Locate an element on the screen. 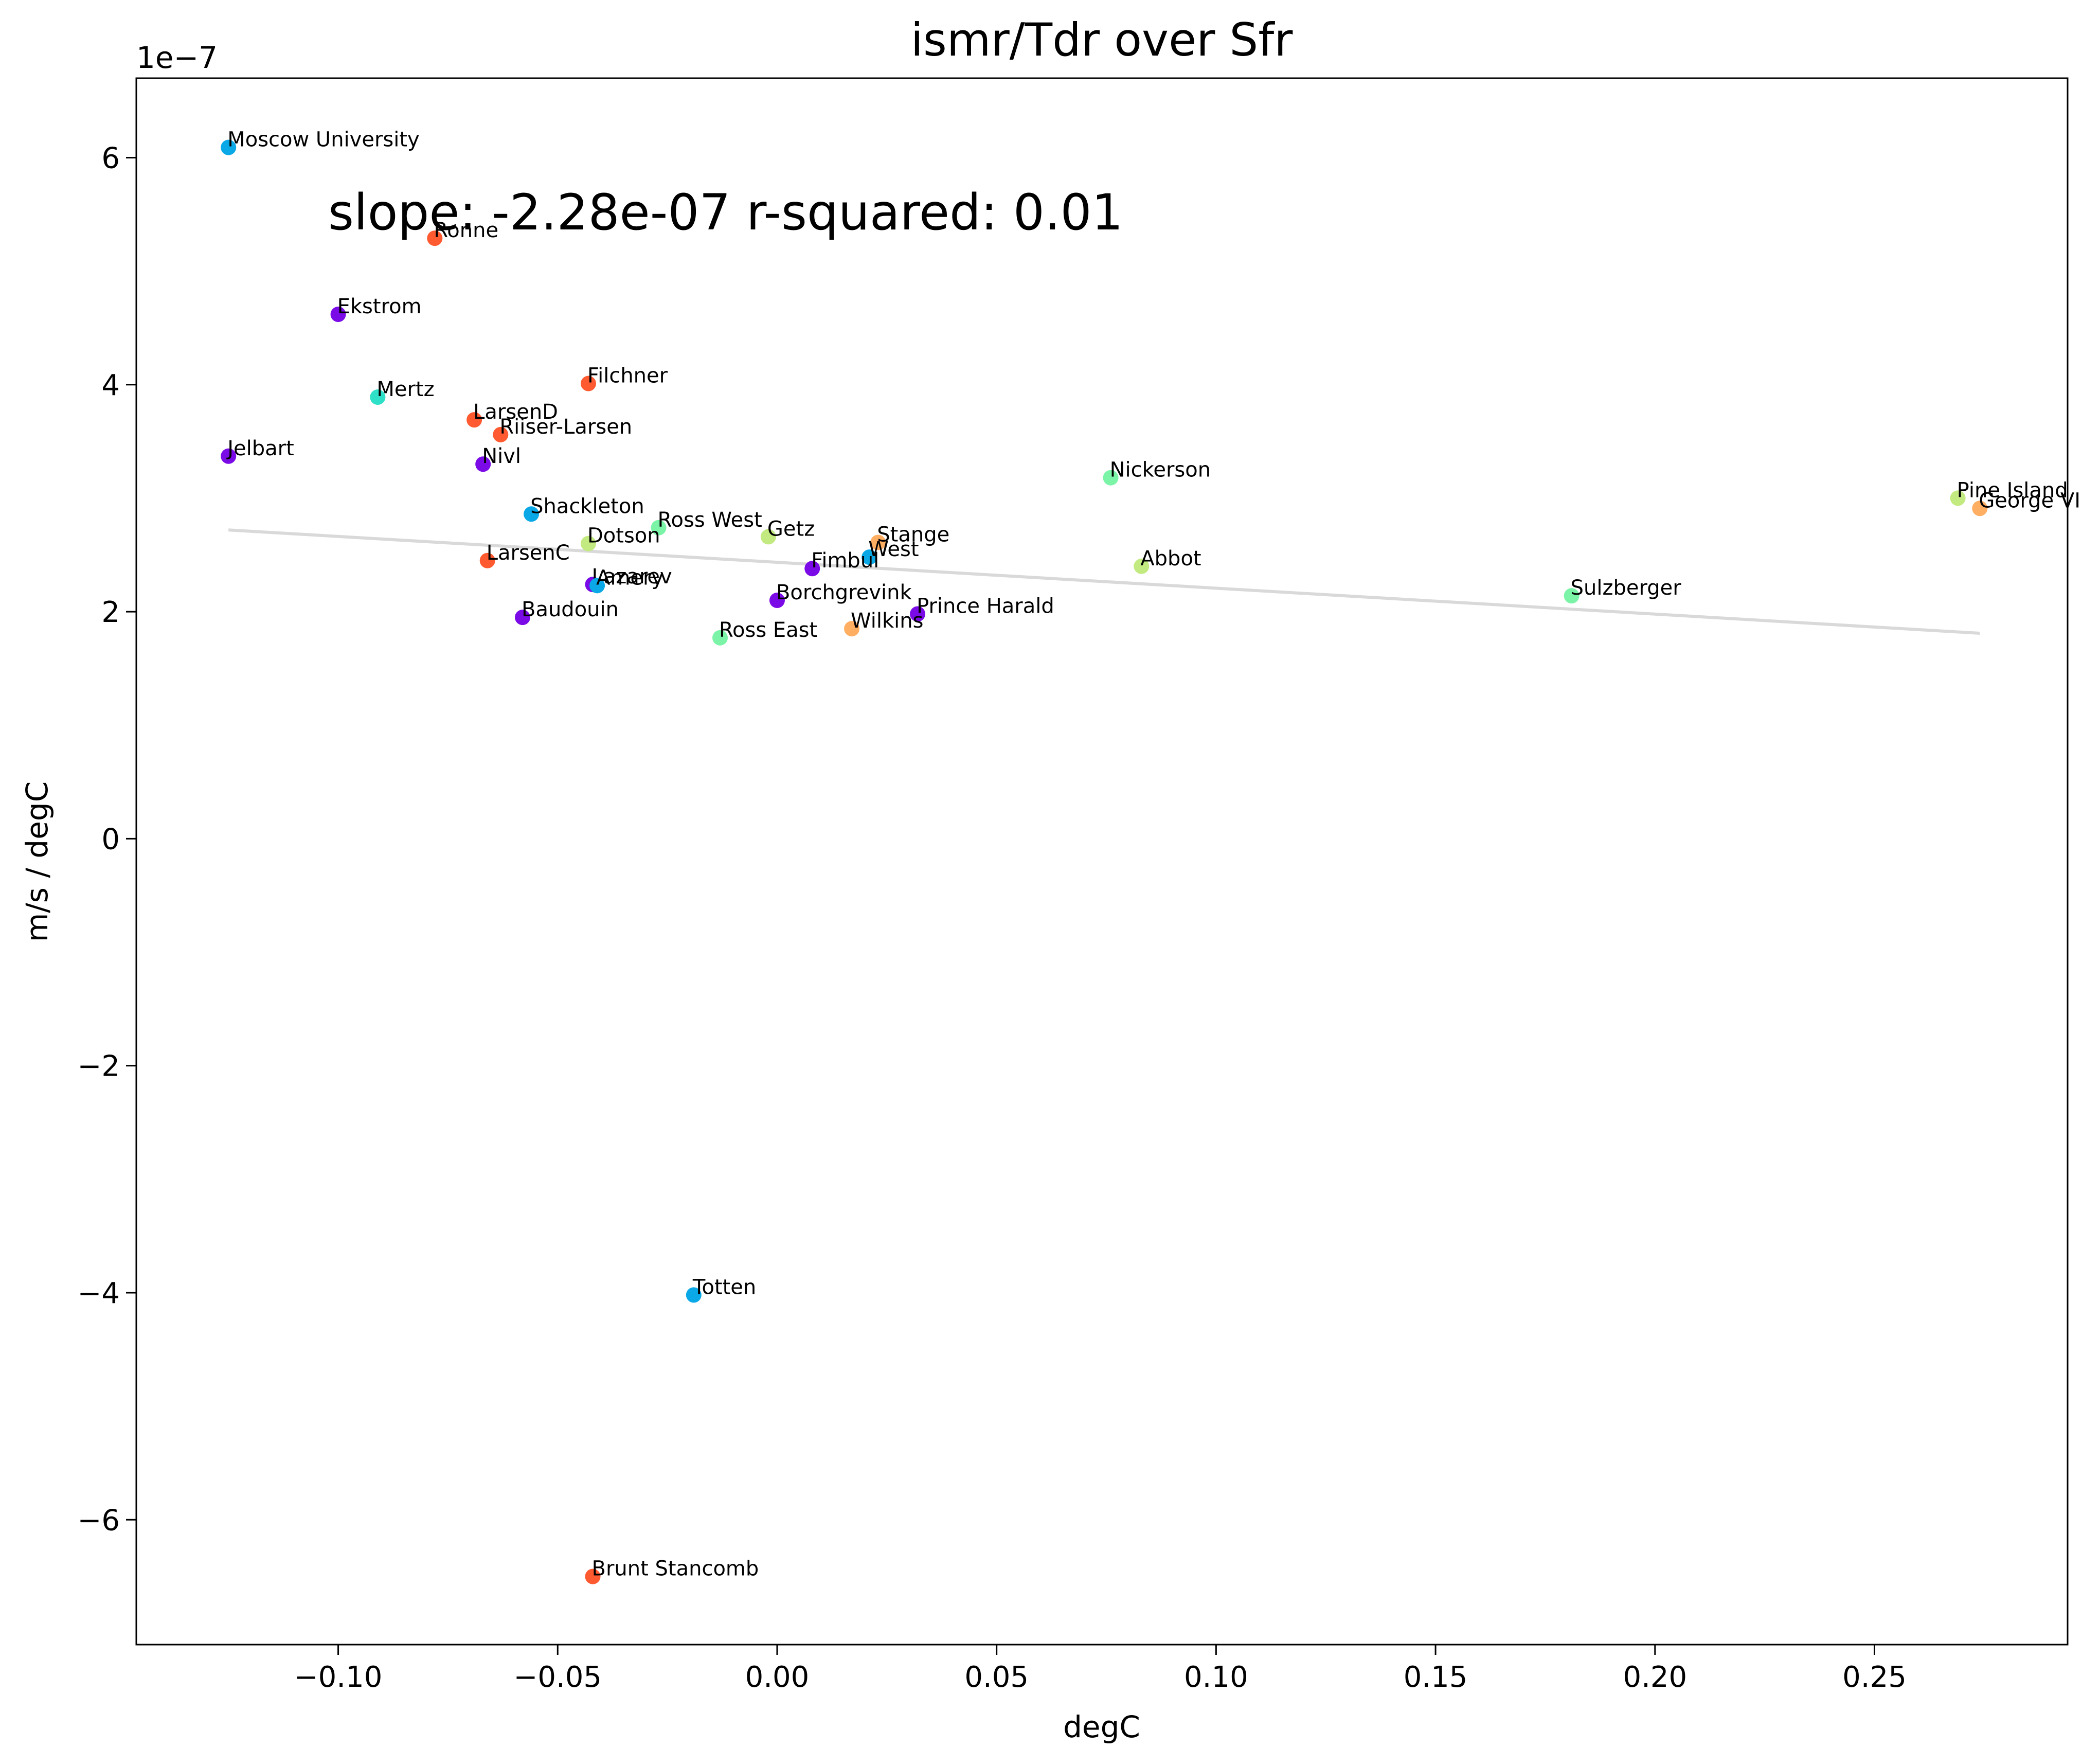 The image size is (2100, 1748). point-fimbul is located at coordinates (812, 569).